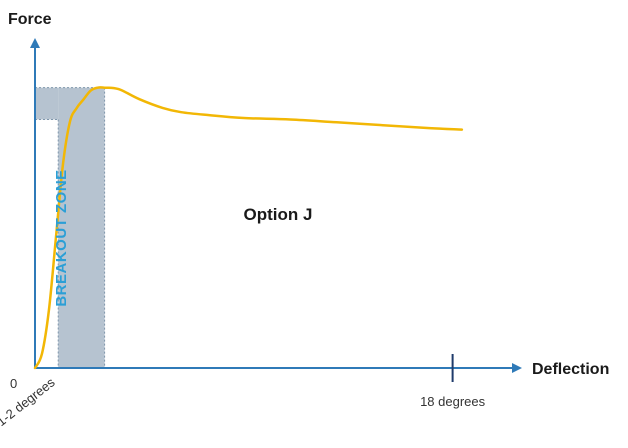  Describe the element at coordinates (570, 369) in the screenshot. I see `x-axis-label: Deflection` at that location.